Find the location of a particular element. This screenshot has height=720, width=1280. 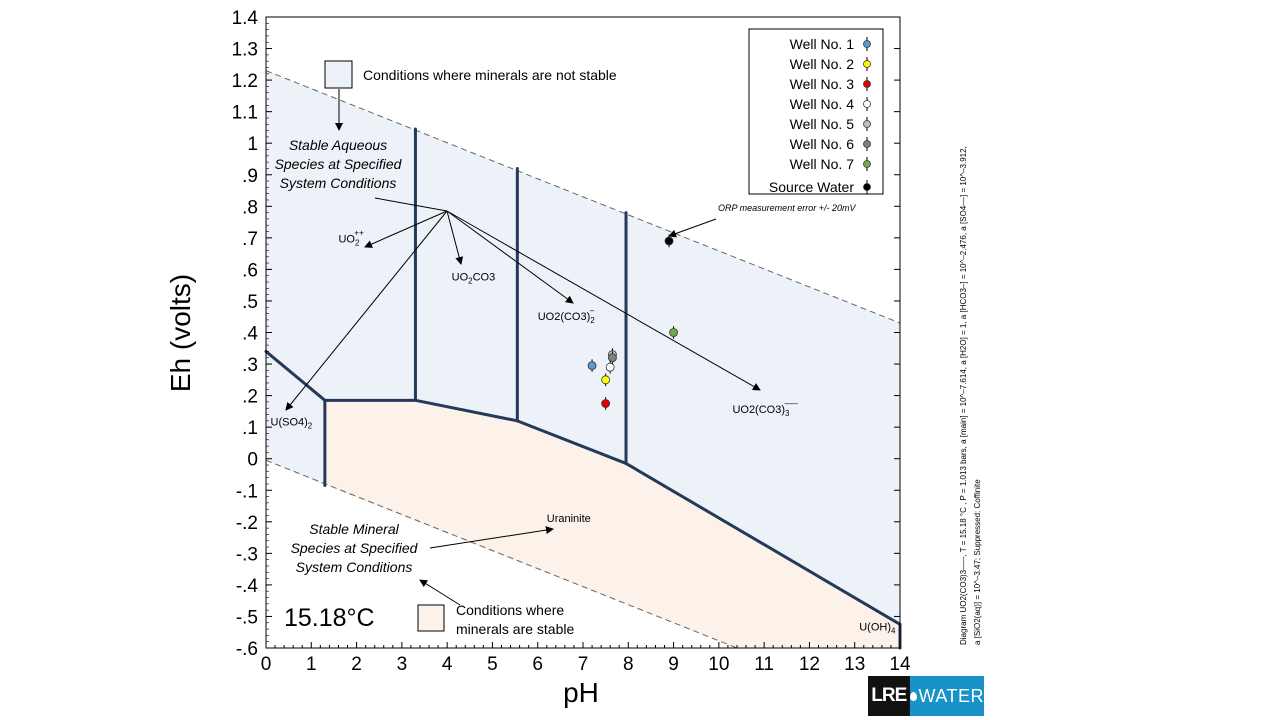

logo-water-text: WATER is located at coordinates (951, 695).